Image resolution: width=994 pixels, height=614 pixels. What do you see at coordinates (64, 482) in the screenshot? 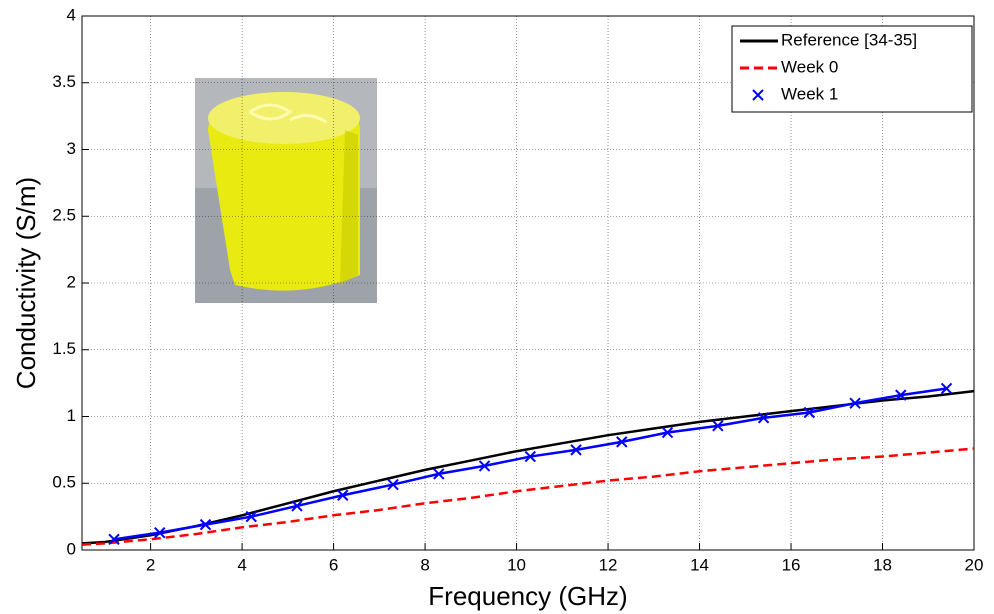
I see `y-tick-label: 0.5` at bounding box center [64, 482].